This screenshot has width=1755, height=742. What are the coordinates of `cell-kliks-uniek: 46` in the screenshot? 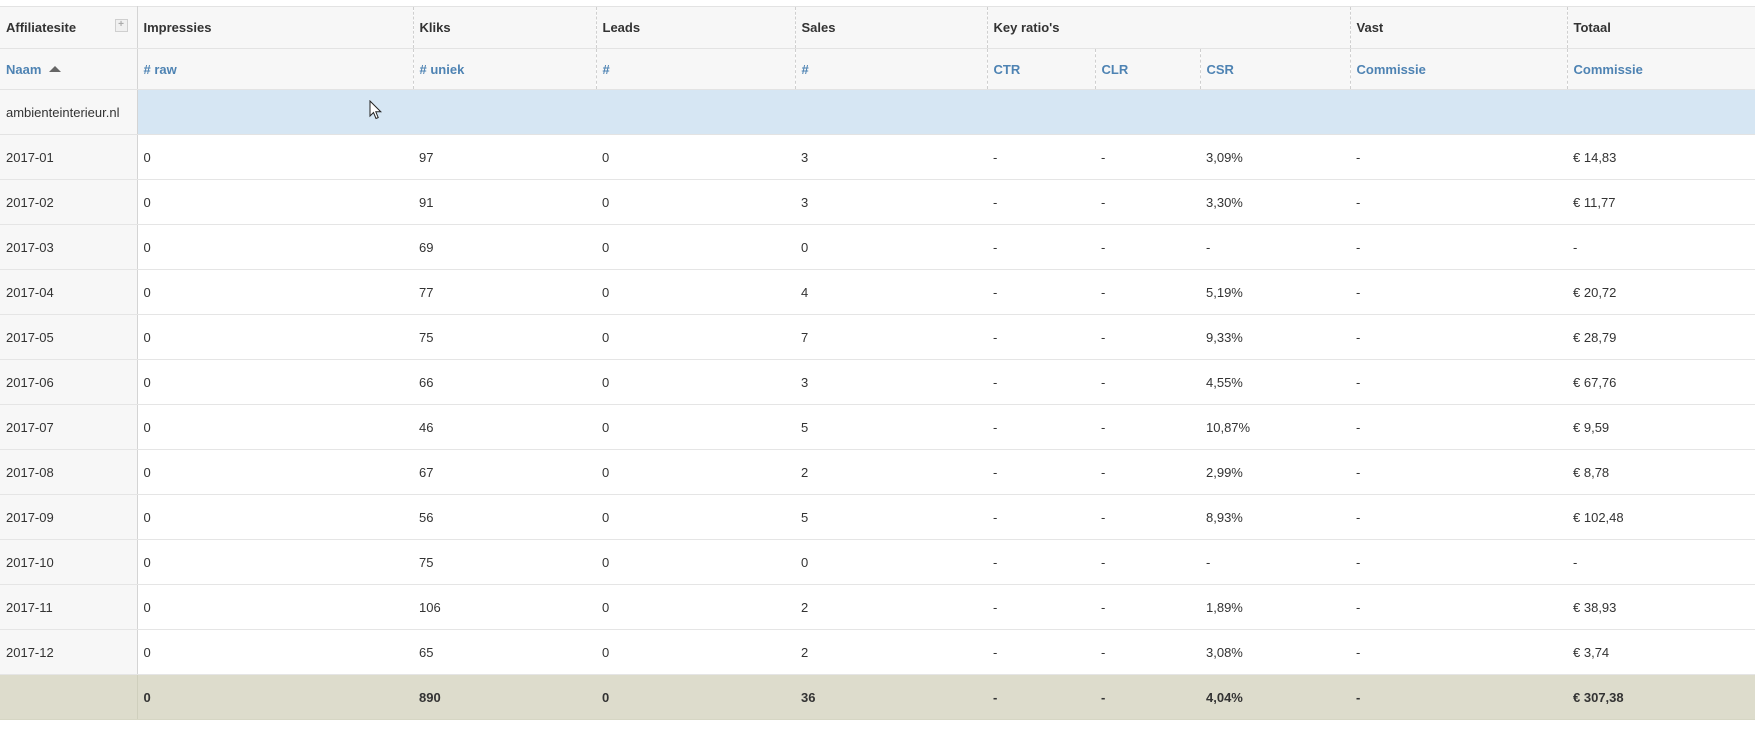 It's located at (504, 427).